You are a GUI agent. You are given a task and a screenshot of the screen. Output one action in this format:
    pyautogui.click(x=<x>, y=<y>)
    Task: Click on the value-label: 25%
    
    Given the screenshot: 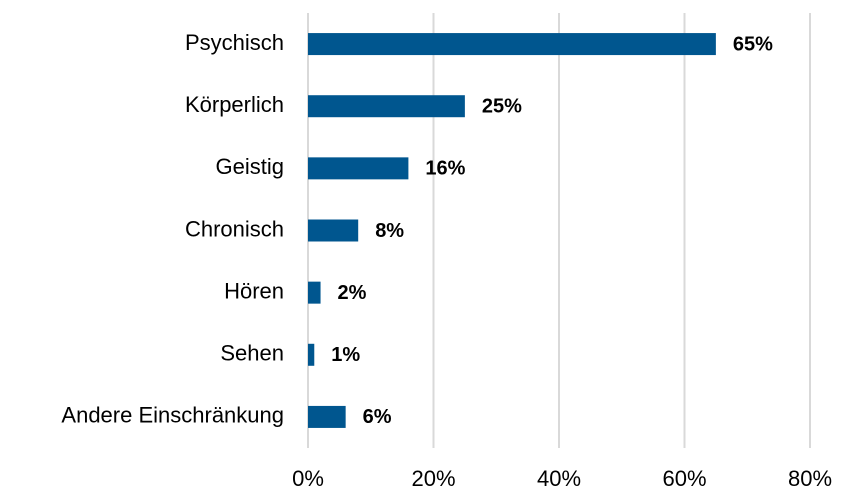 What is the action you would take?
    pyautogui.click(x=502, y=106)
    